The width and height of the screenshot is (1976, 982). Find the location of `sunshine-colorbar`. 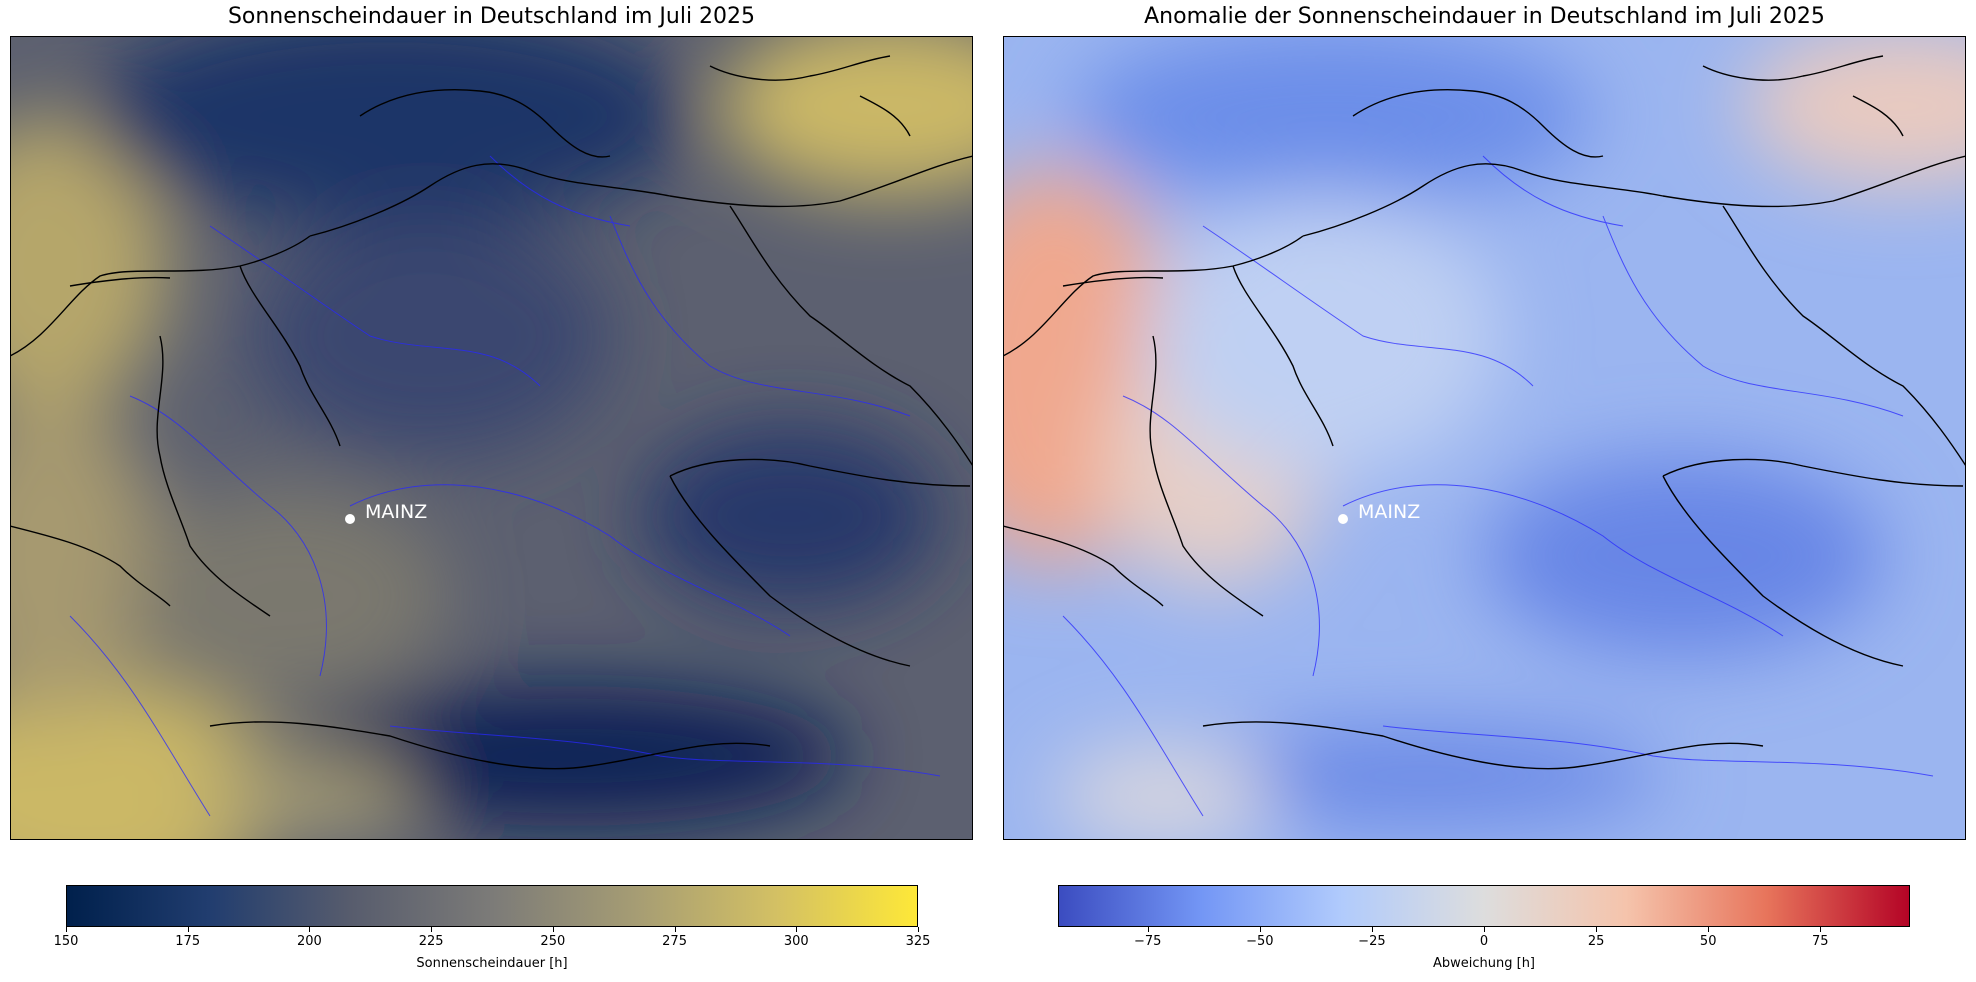

sunshine-colorbar is located at coordinates (492, 906).